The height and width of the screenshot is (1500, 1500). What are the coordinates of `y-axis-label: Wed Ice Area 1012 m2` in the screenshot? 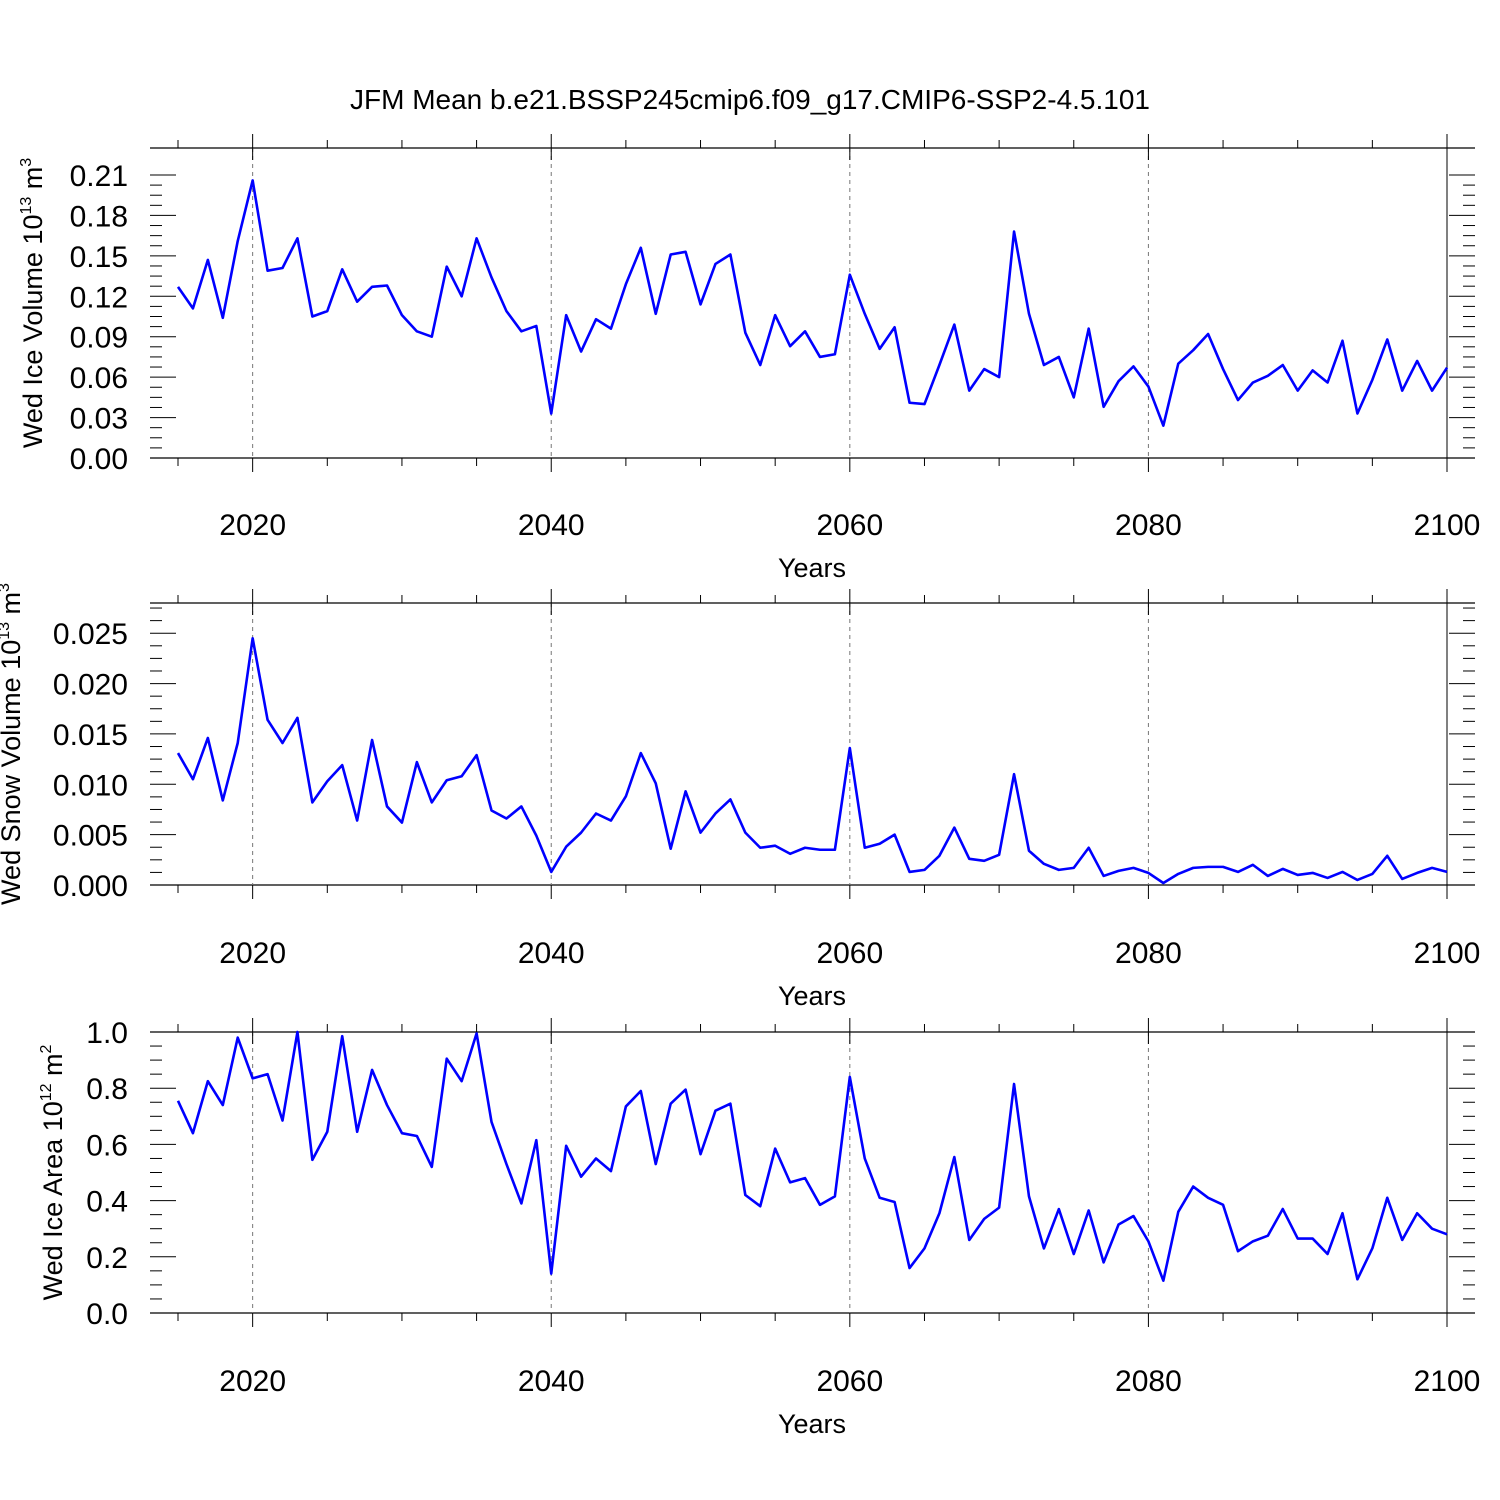 It's located at (53, 1172).